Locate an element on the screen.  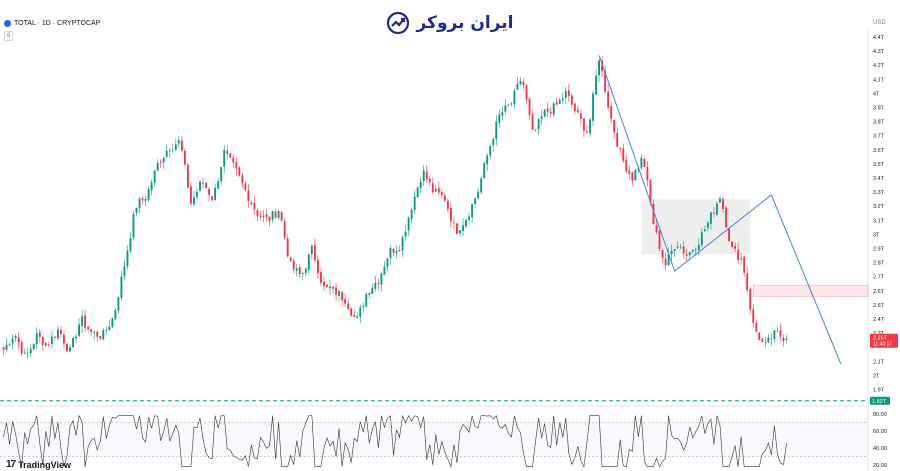
price-tick-label: 3.5T is located at coordinates (879, 165).